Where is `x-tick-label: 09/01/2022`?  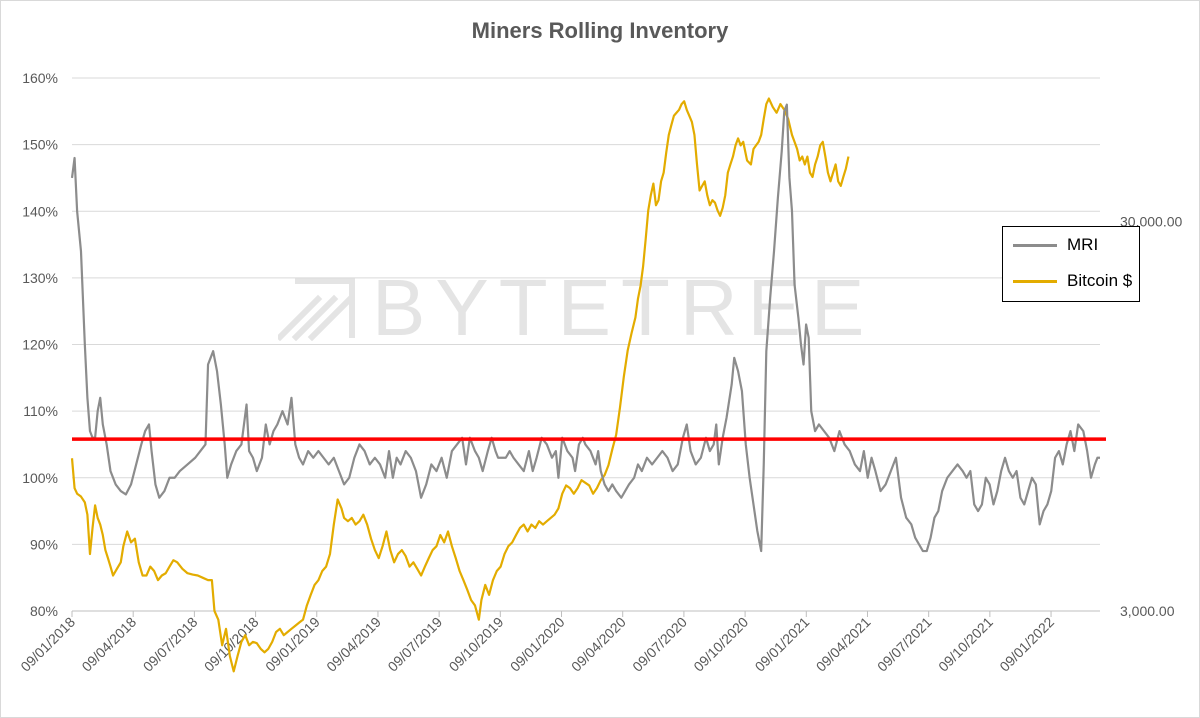
x-tick-label: 09/01/2022 is located at coordinates (1026, 644).